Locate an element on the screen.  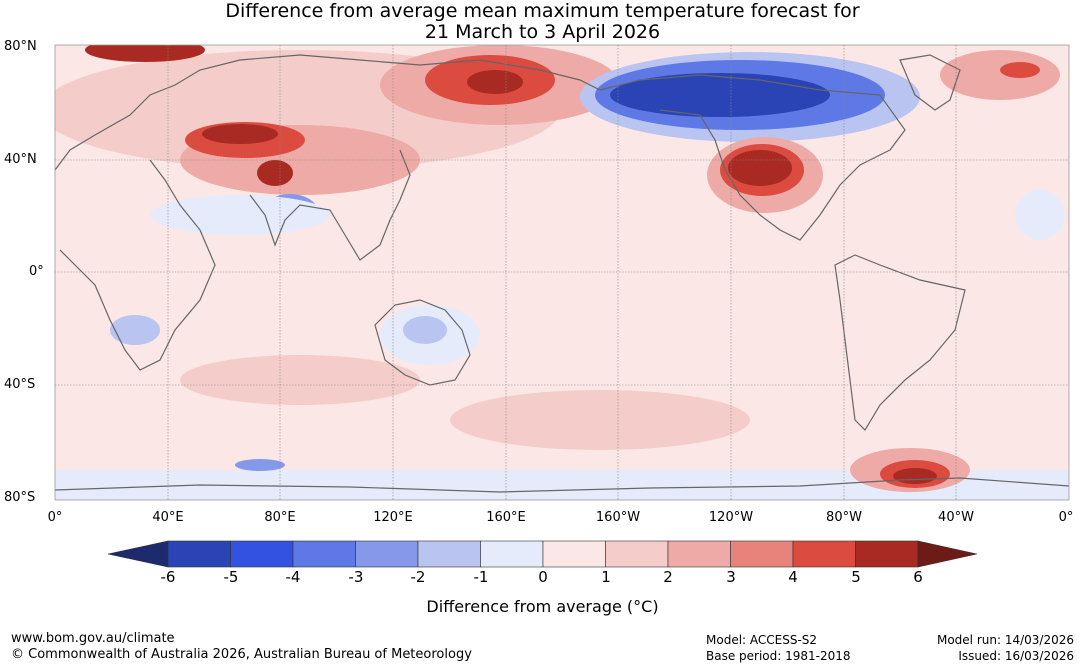
coastline-eurasia-north is located at coordinates (328, 112).